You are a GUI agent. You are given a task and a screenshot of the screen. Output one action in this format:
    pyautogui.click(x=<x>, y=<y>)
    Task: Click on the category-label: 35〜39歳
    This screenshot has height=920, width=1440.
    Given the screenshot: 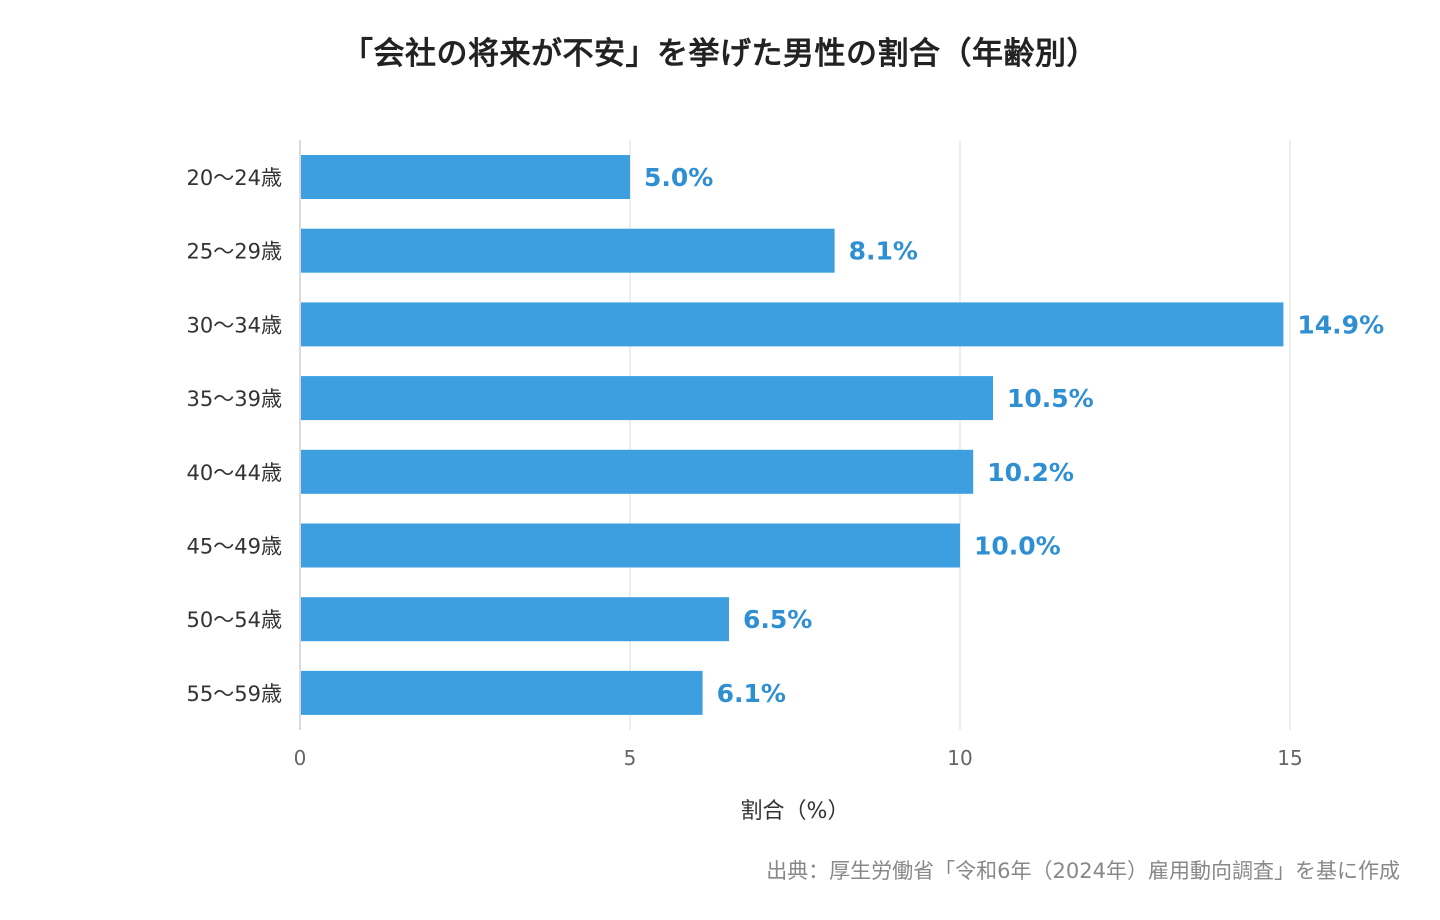 What is the action you would take?
    pyautogui.click(x=234, y=399)
    